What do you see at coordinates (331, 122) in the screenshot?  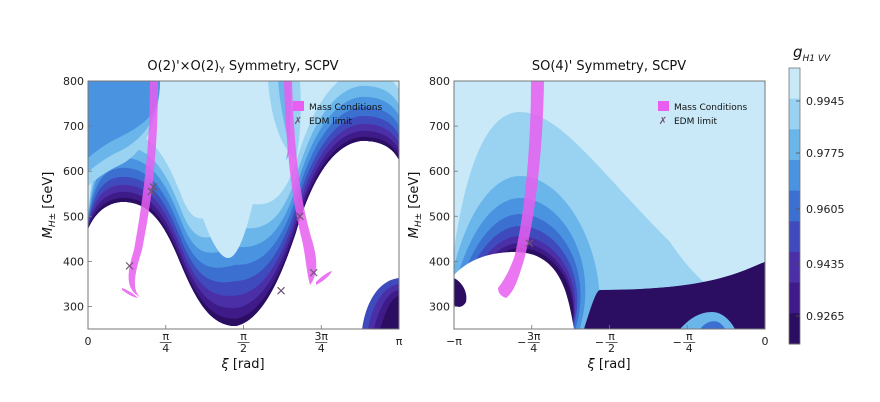 I see `left-legend-edm-label: EDM limit` at bounding box center [331, 122].